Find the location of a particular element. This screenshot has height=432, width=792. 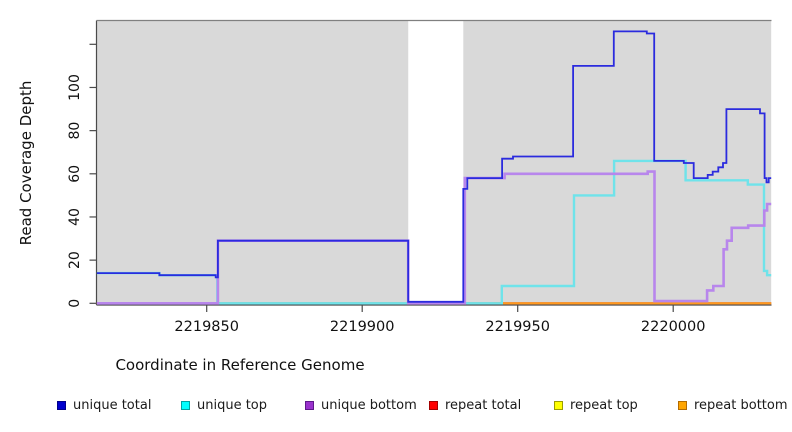

y-tick-label: 0 is located at coordinates (75, 303).